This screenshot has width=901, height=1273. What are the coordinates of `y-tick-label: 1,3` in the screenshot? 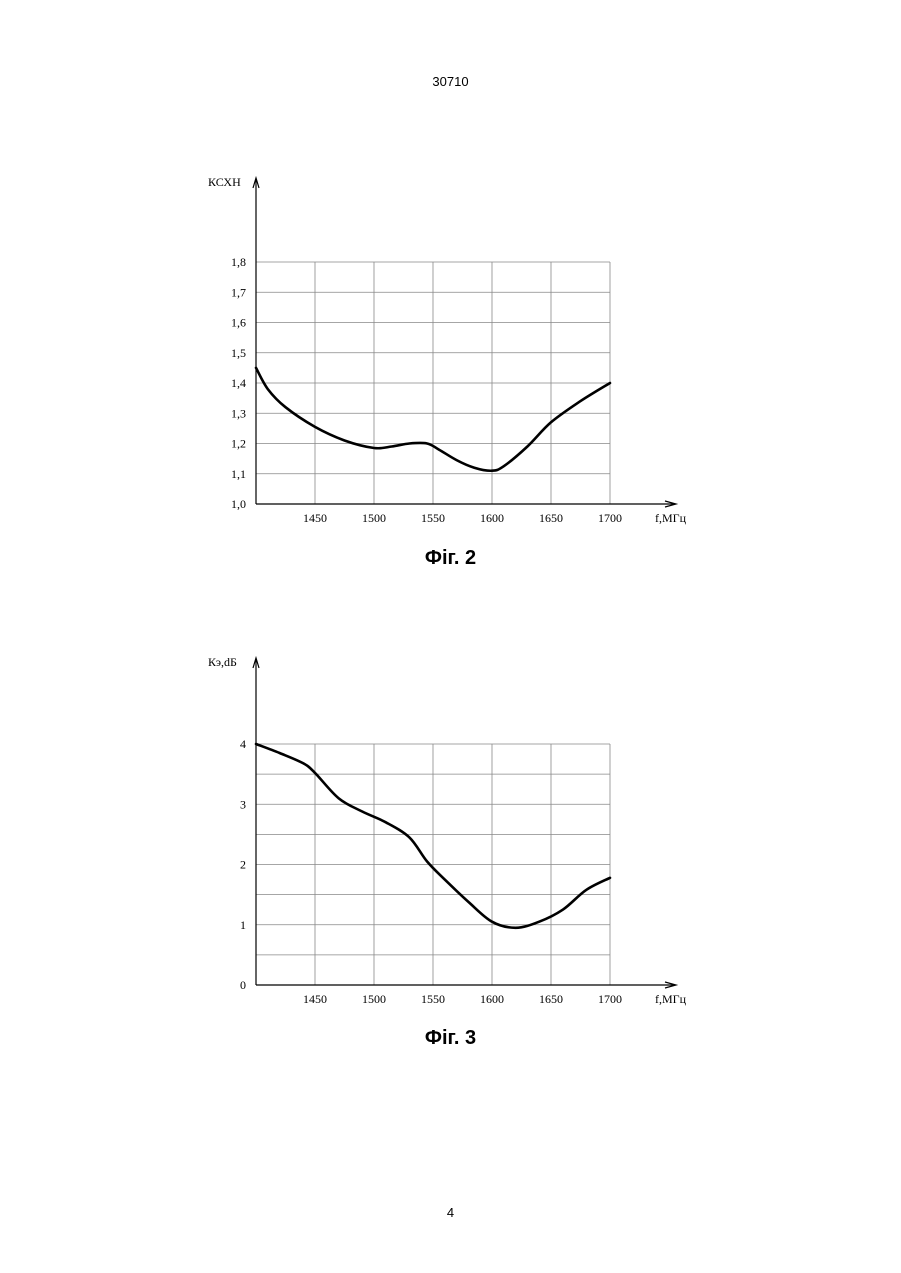 It's located at (238, 413).